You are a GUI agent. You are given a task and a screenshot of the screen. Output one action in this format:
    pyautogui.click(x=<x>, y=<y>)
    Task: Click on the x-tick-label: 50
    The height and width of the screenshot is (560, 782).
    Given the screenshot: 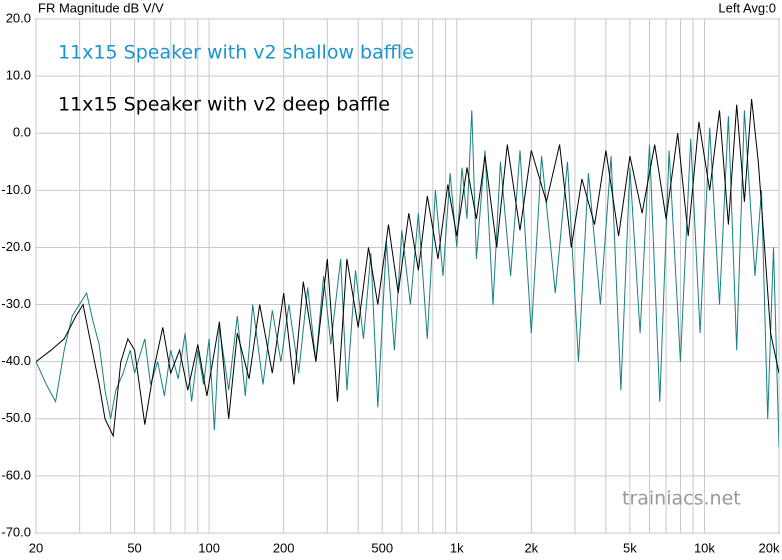 What is the action you would take?
    pyautogui.click(x=134, y=547)
    